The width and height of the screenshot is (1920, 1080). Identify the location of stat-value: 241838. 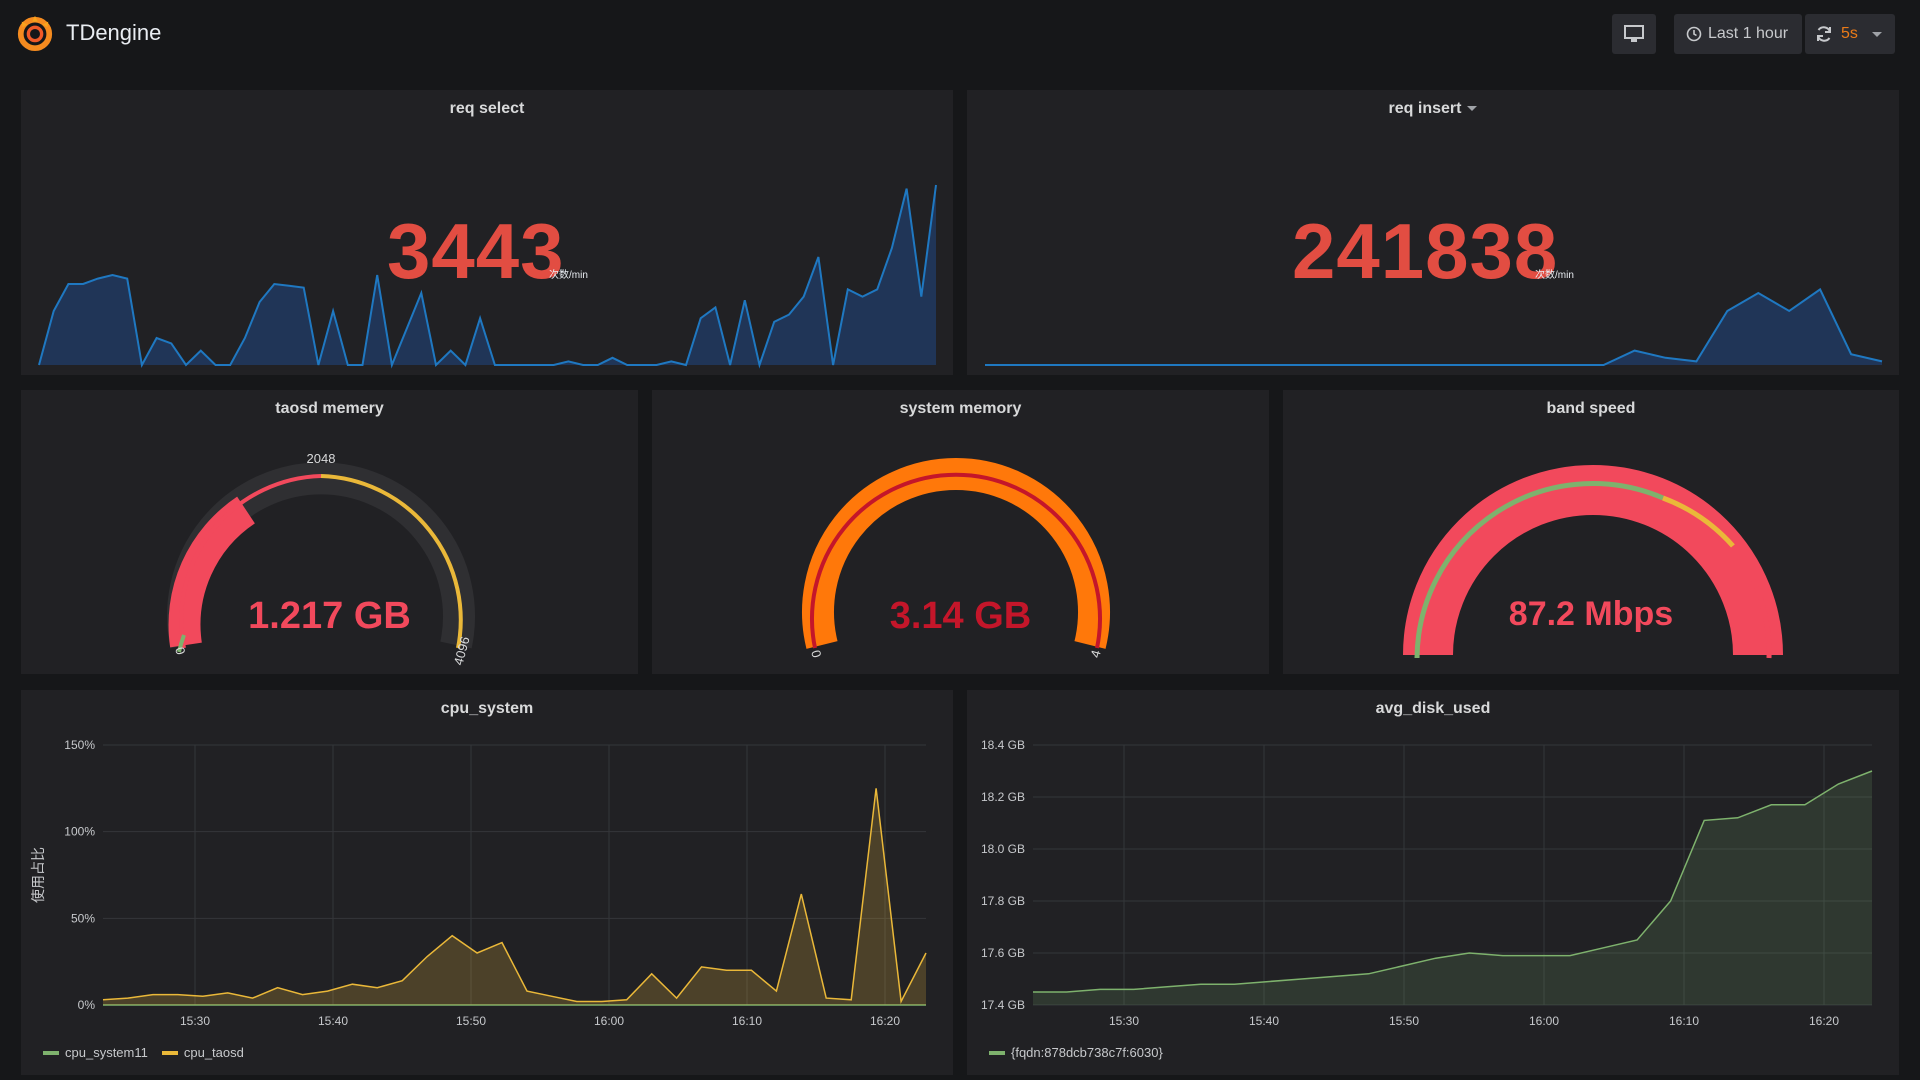
(1425, 251).